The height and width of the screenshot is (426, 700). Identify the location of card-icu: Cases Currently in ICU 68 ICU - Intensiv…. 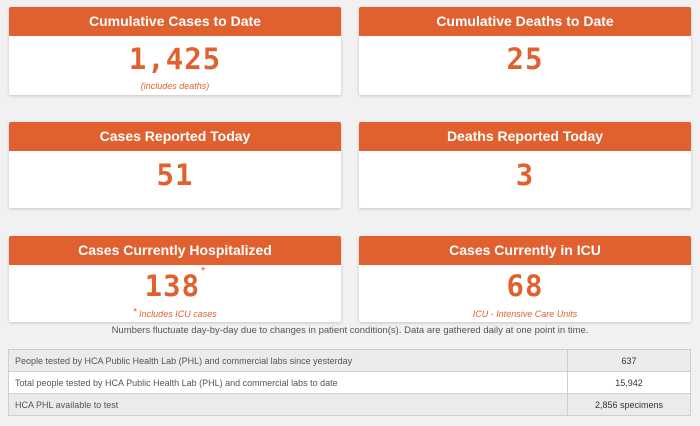
(525, 279).